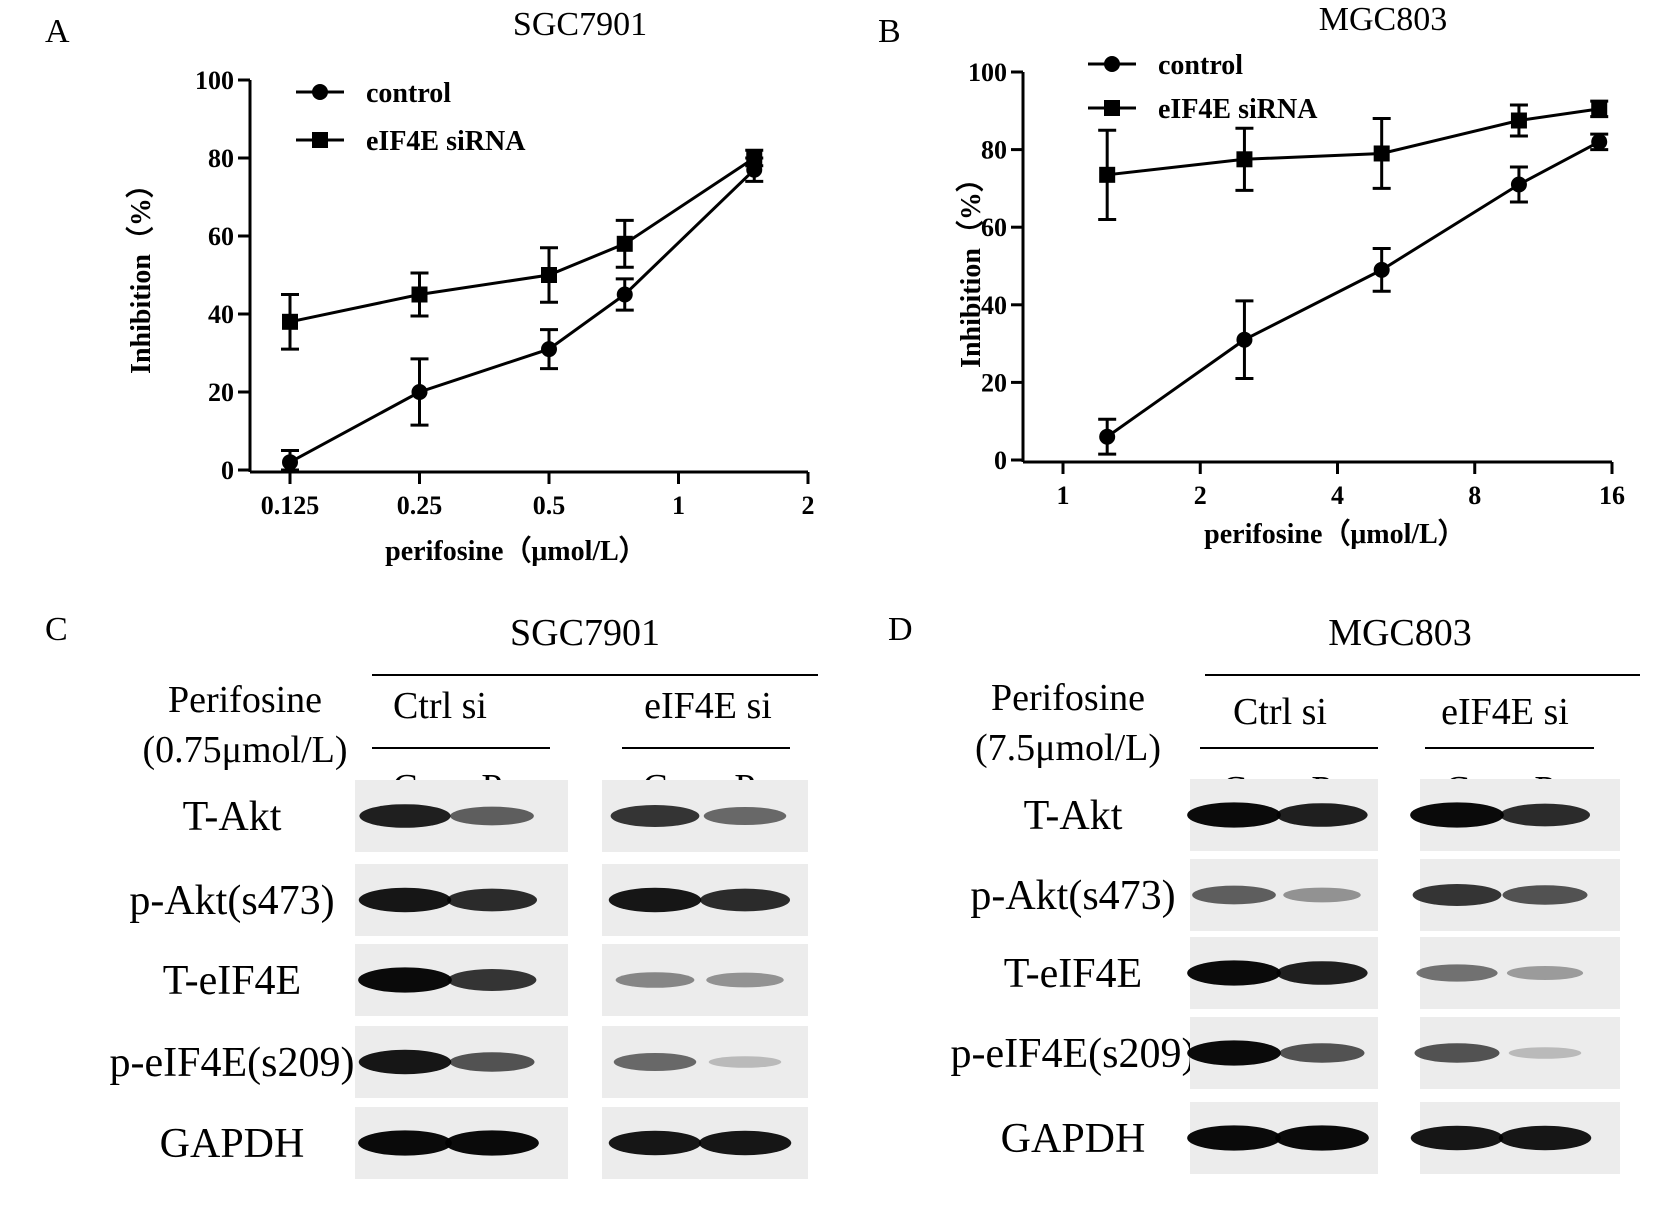 Image resolution: width=1654 pixels, height=1215 pixels. What do you see at coordinates (987, 72) in the screenshot?
I see `y-tick-label: 100` at bounding box center [987, 72].